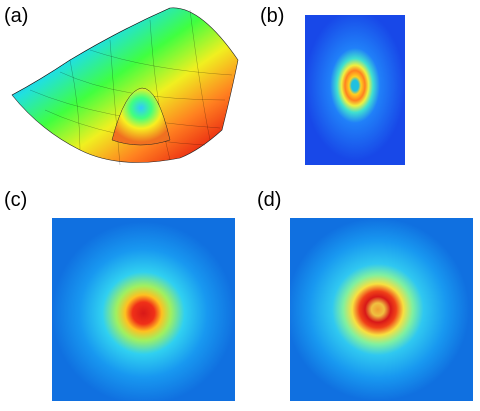 The width and height of the screenshot is (480, 411). I want to click on surface-edge, so click(91, 51).